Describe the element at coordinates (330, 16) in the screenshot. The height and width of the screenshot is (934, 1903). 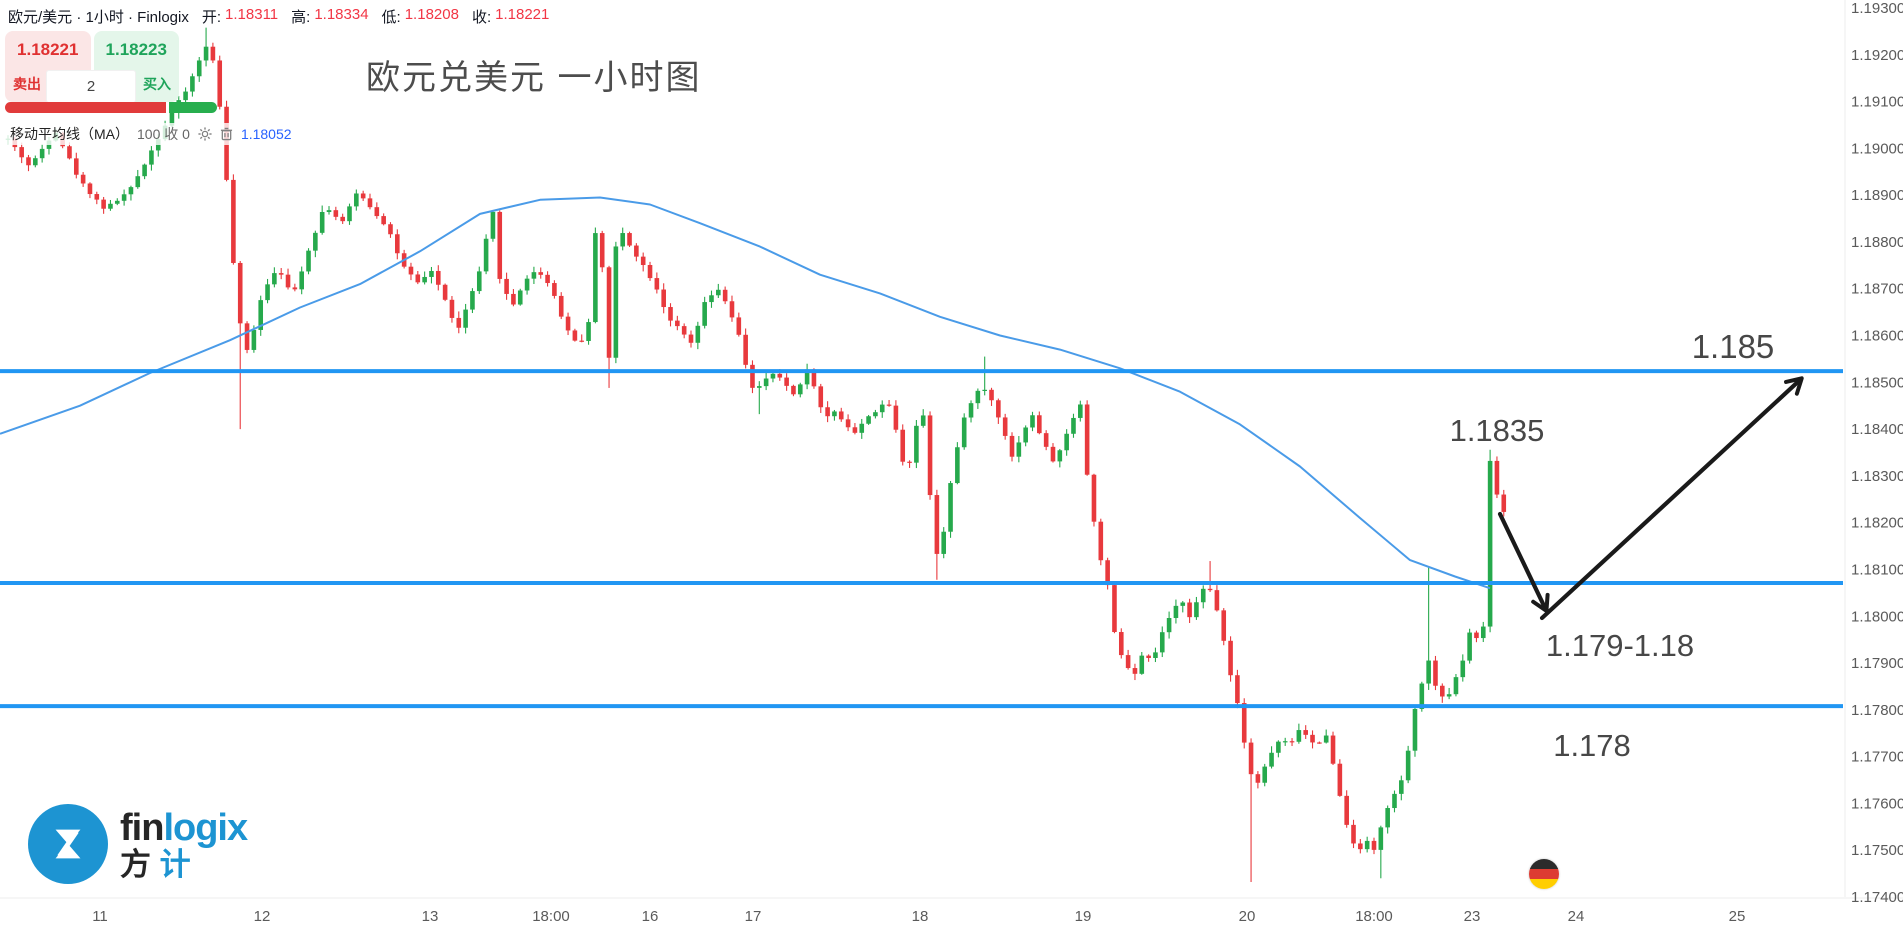
I see `ohlc-high: 高: 1.18334` at that location.